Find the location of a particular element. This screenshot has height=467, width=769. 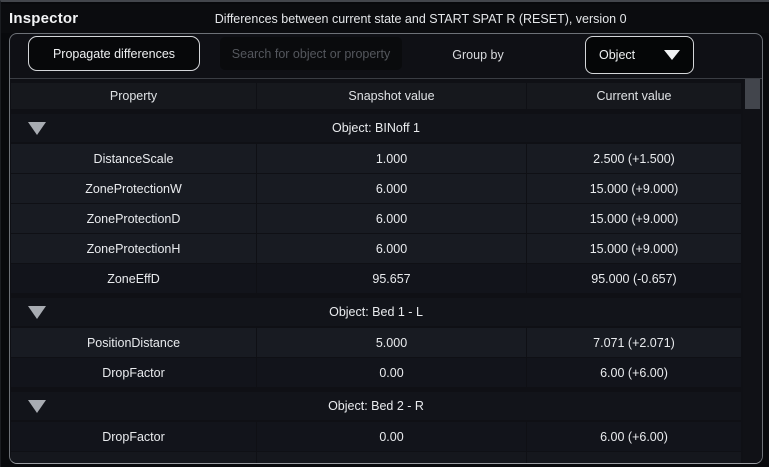

cell-current: 2.500 (+1.500) is located at coordinates (634, 158).